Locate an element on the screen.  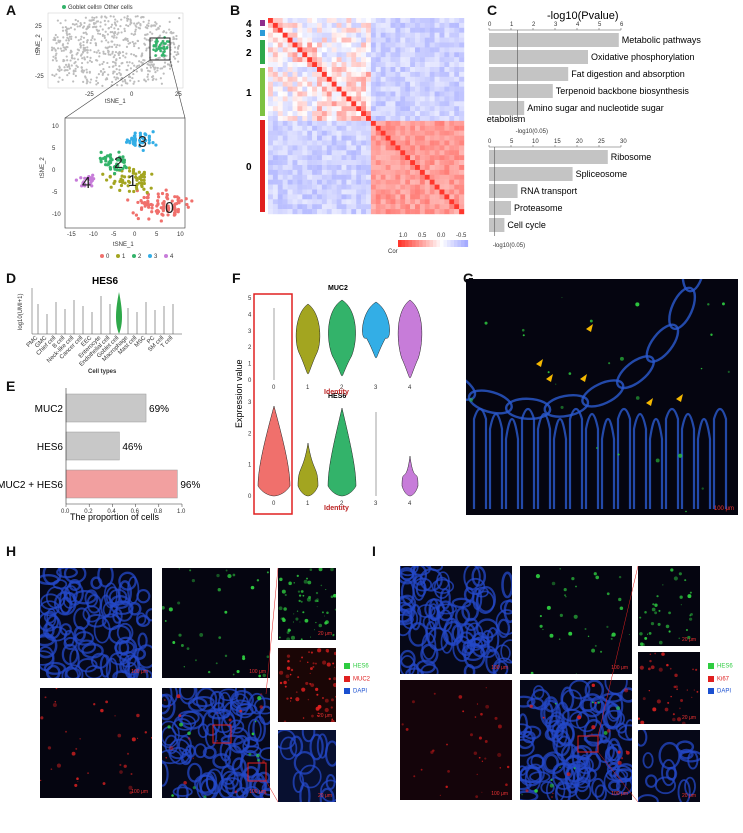
tsne-bot-xtick: 10 is located at coordinates (180, 235).